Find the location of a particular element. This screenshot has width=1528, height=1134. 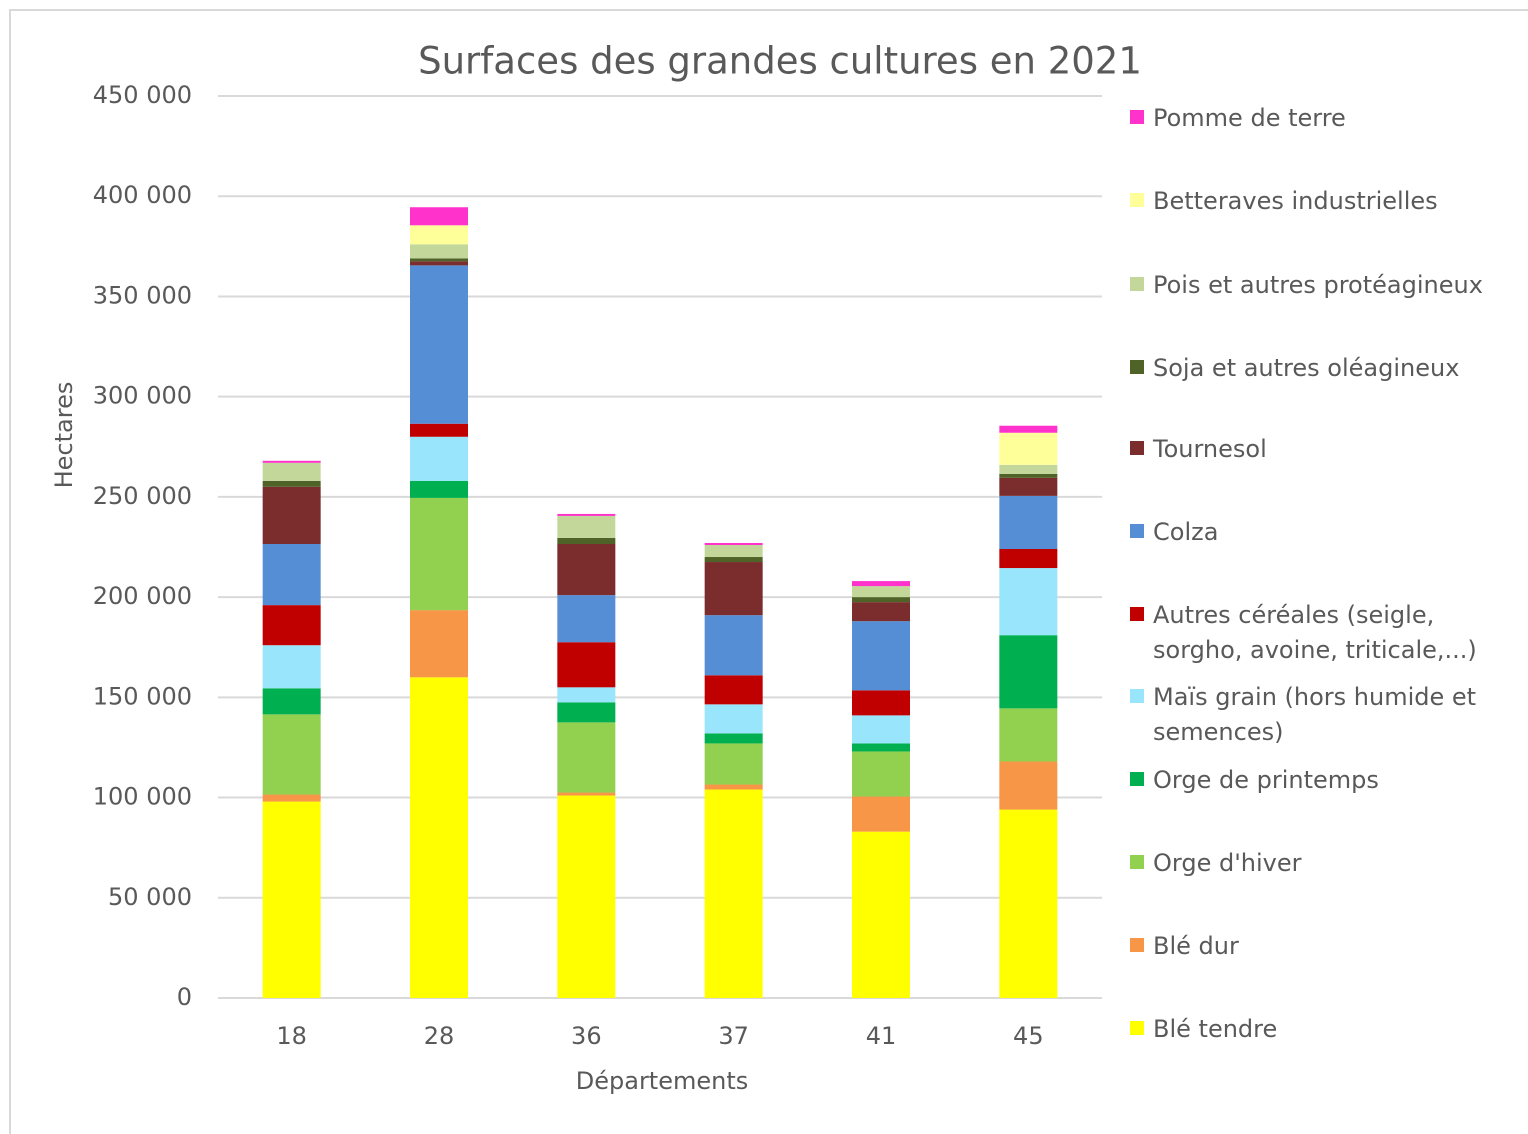

legend-label: Tournesol is located at coordinates (1210, 449).